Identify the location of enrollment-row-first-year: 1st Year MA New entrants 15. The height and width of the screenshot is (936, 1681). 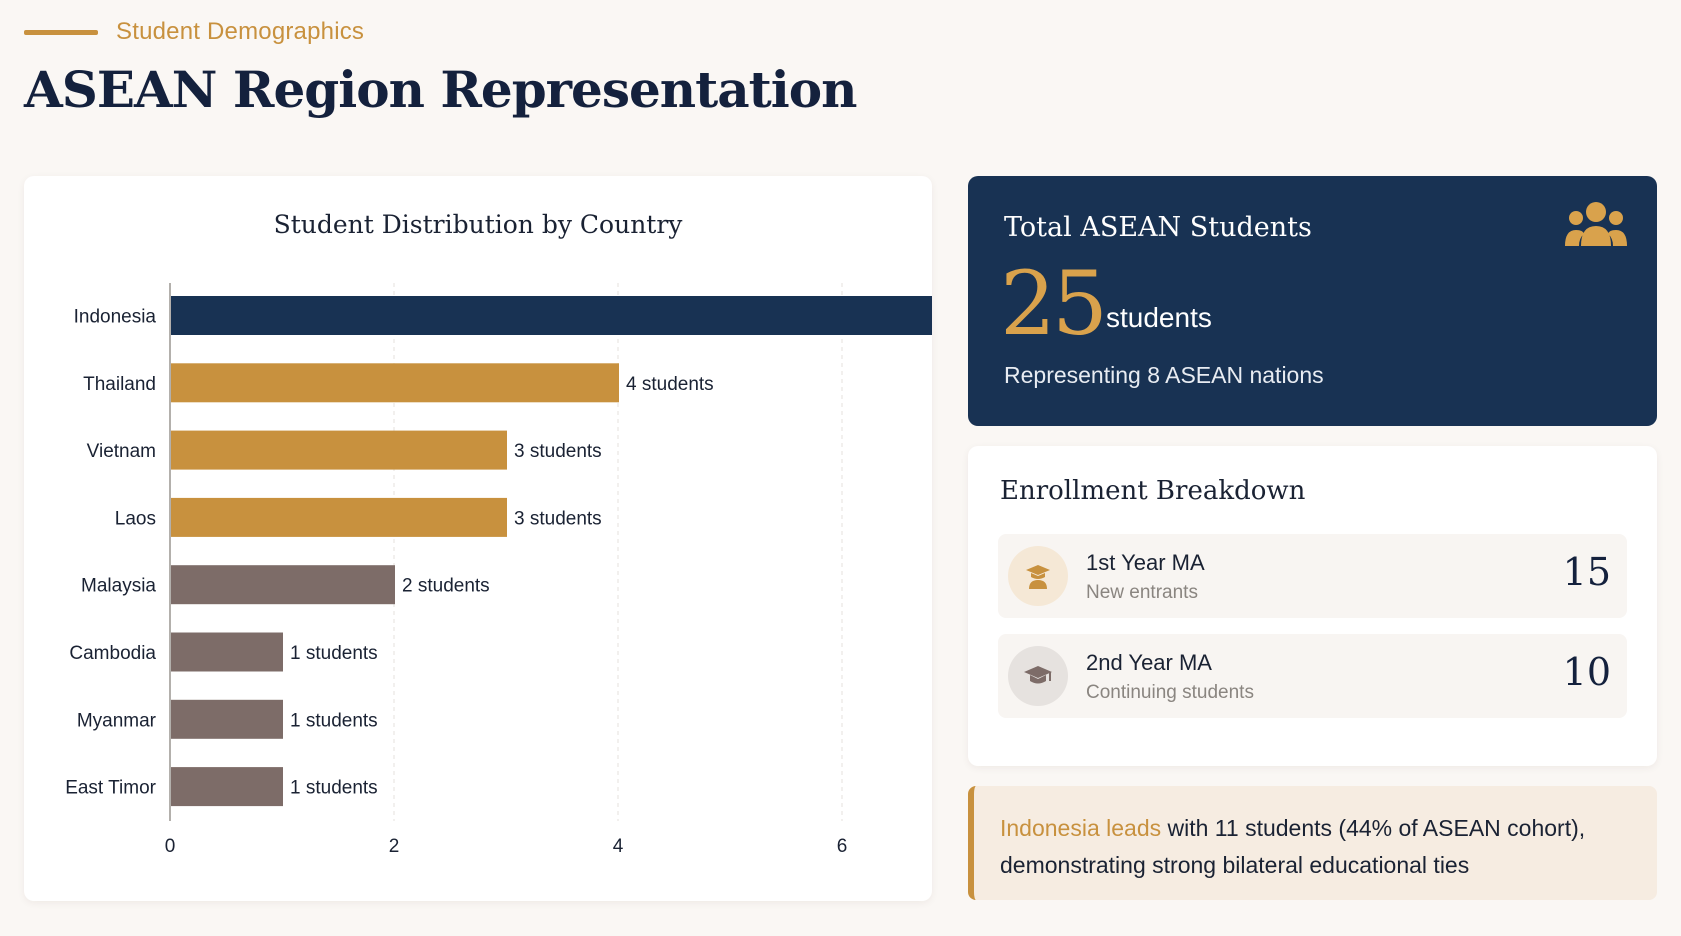
(1312, 576).